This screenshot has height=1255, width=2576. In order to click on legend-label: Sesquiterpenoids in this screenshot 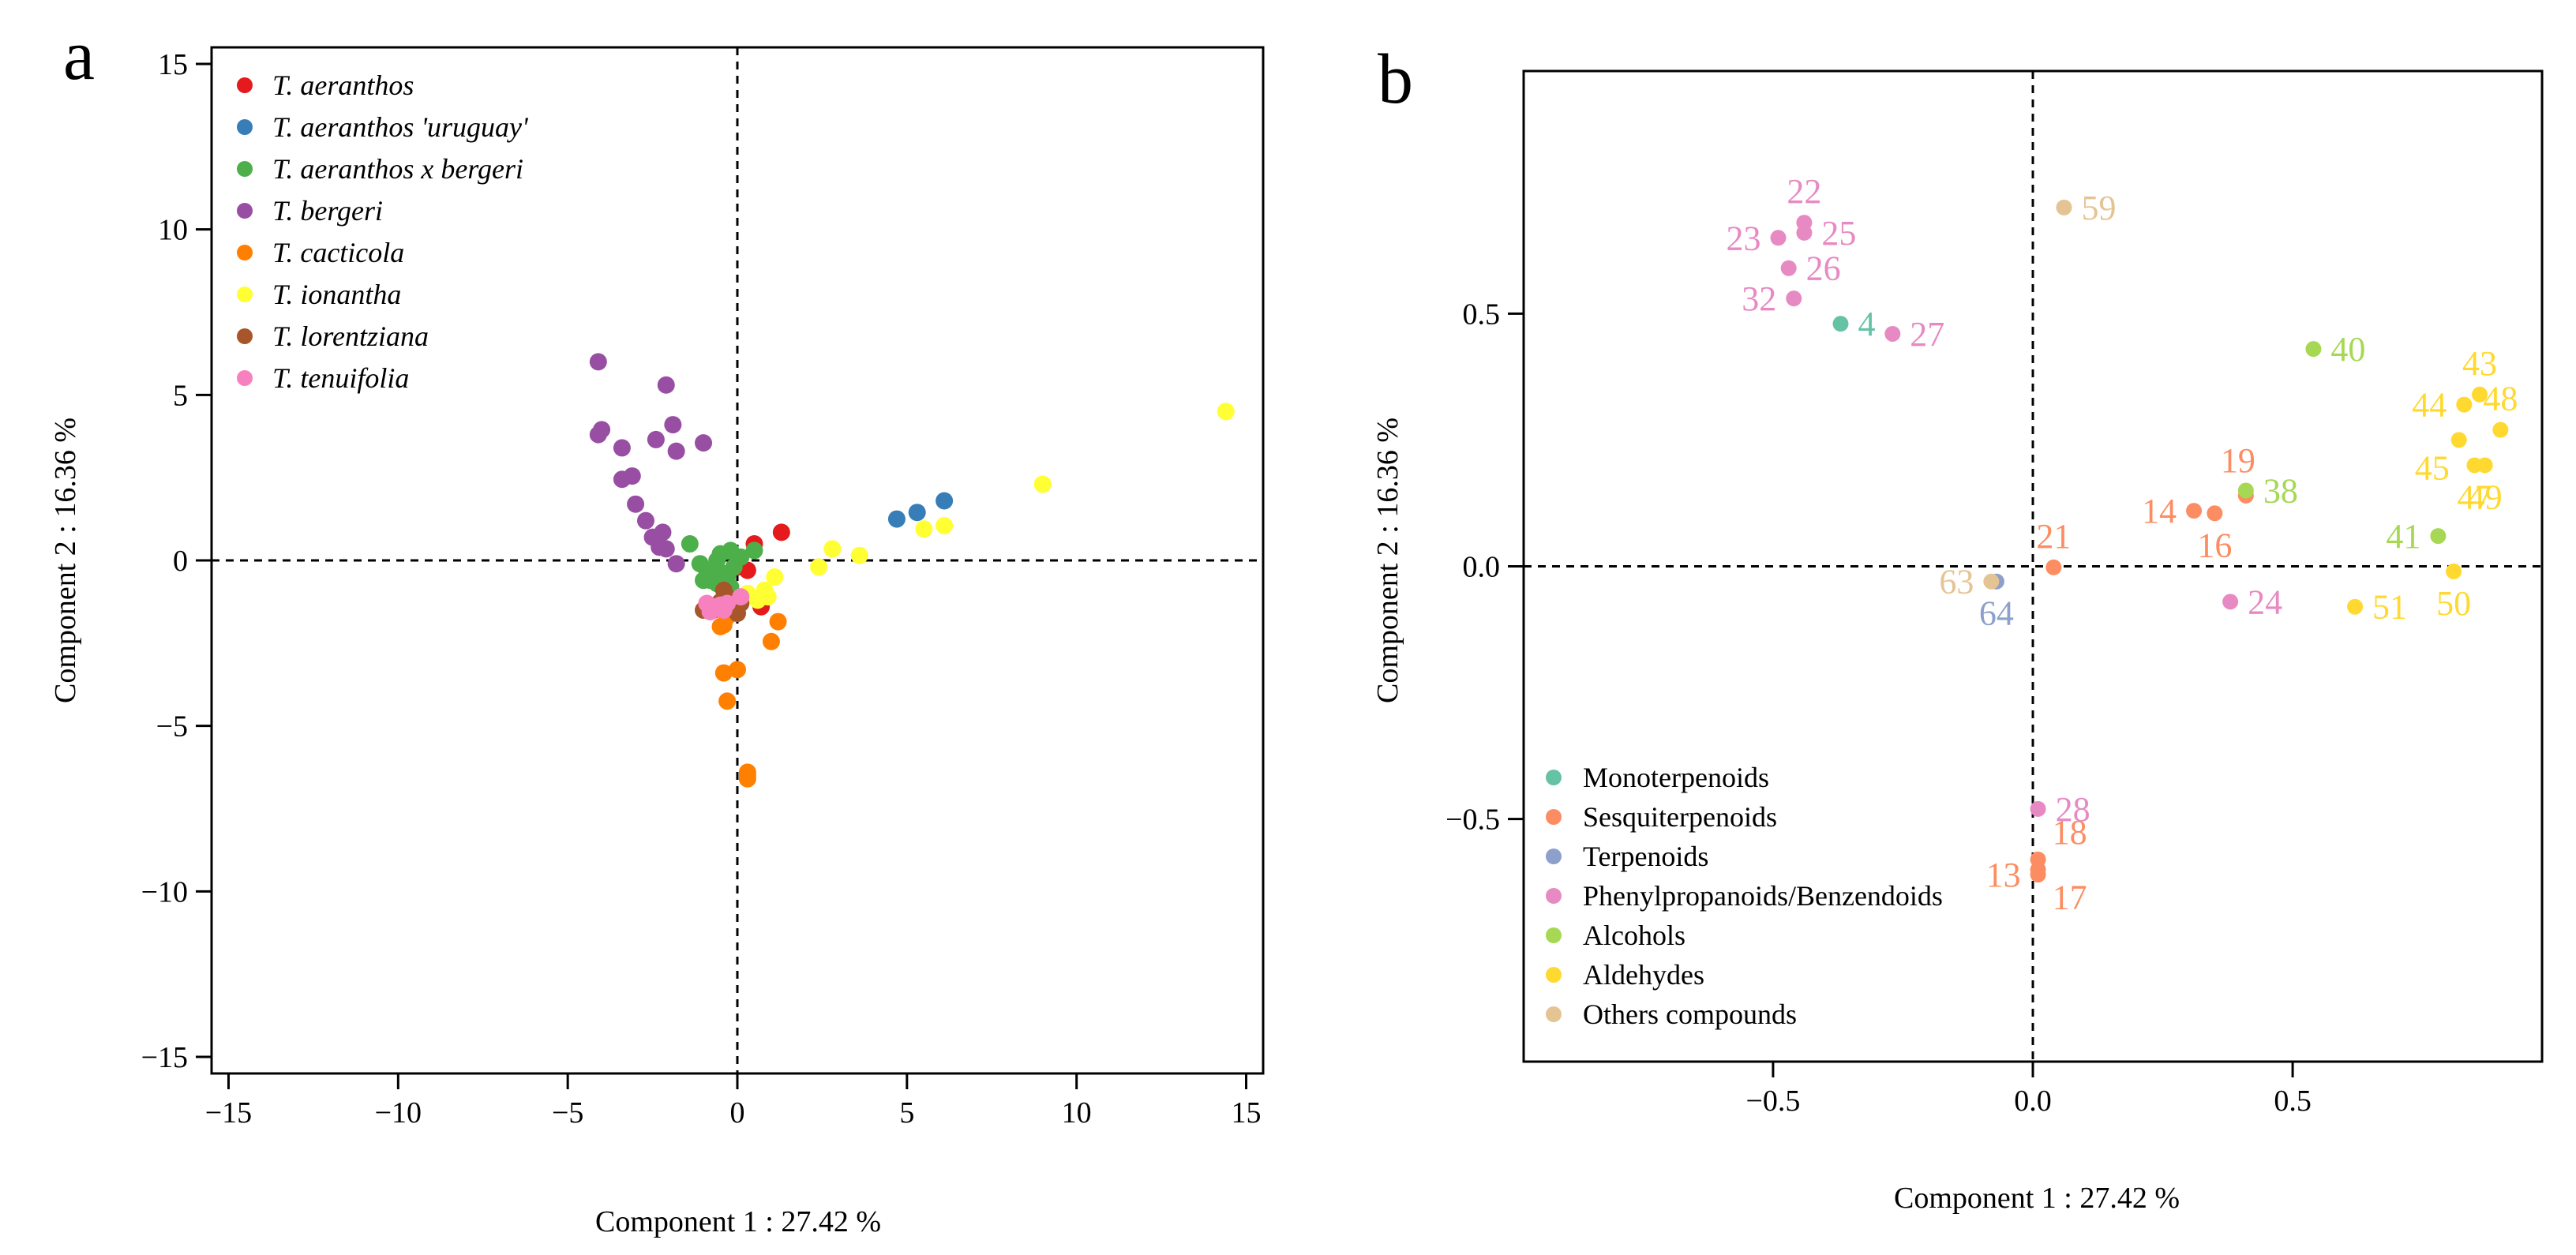, I will do `click(1680, 817)`.